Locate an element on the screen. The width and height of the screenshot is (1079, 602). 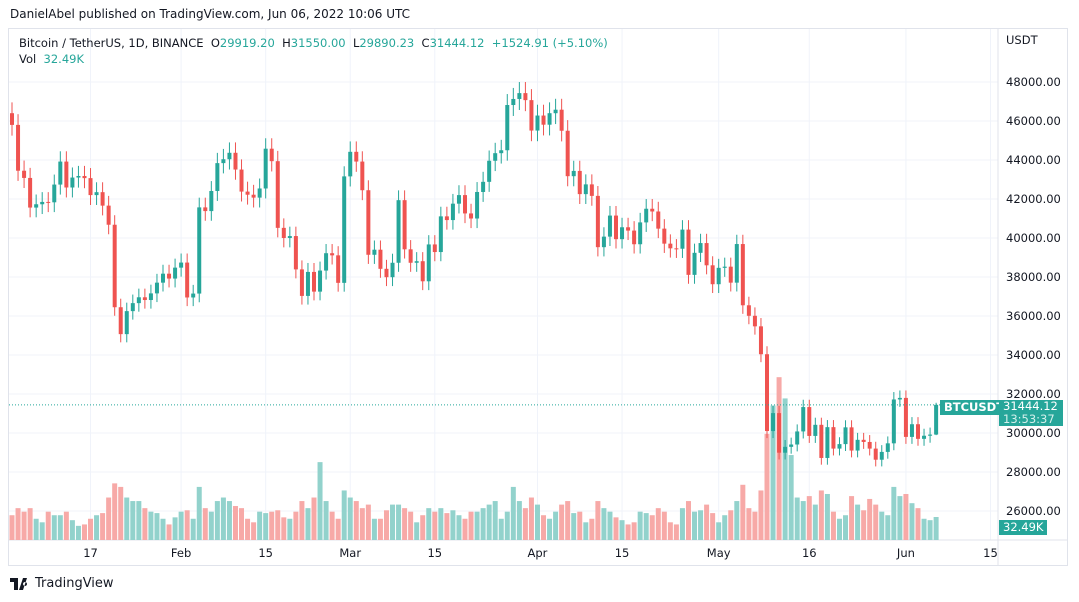
y-tick-label: 32000.00 is located at coordinates (1033, 394).